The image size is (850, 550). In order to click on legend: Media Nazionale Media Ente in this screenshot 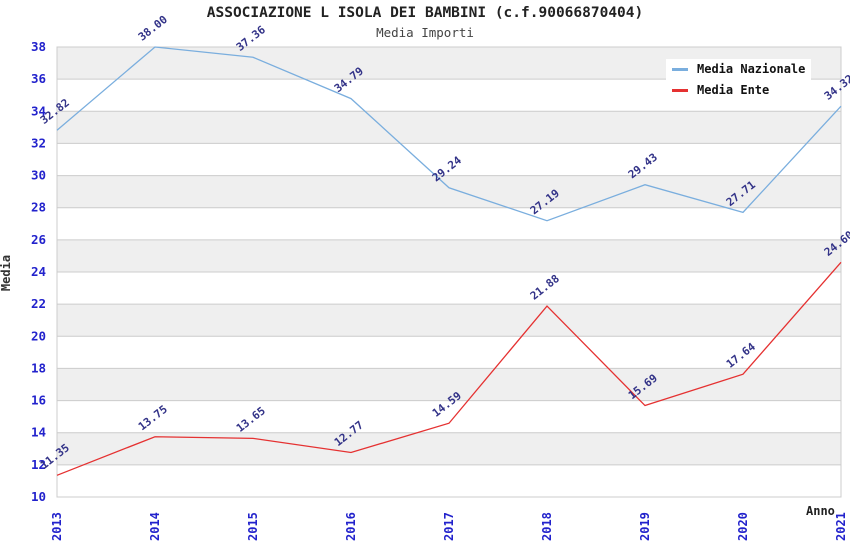, I will do `click(739, 79)`.